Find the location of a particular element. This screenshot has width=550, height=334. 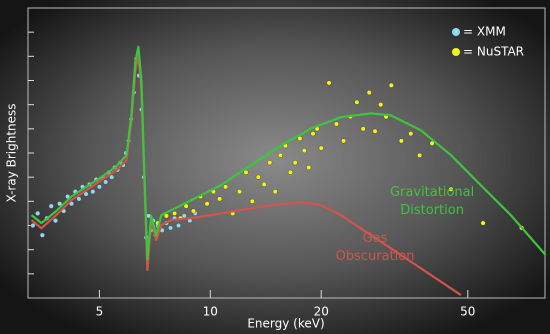

annotation: Gravitational is located at coordinates (432, 192).